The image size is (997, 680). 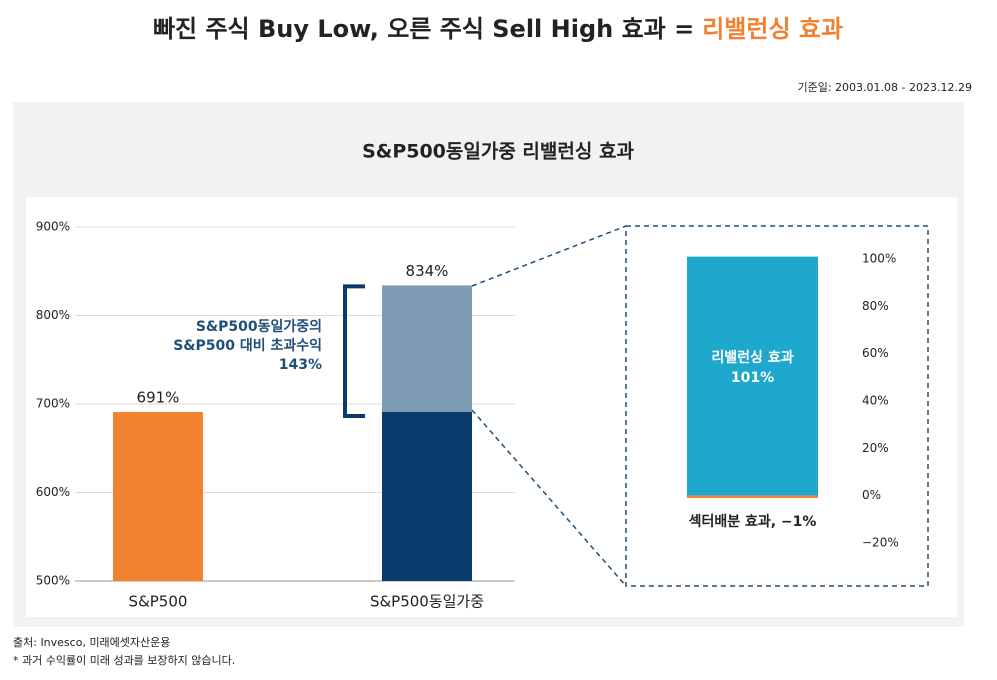 What do you see at coordinates (158, 397) in the screenshot?
I see `value-label: 691%` at bounding box center [158, 397].